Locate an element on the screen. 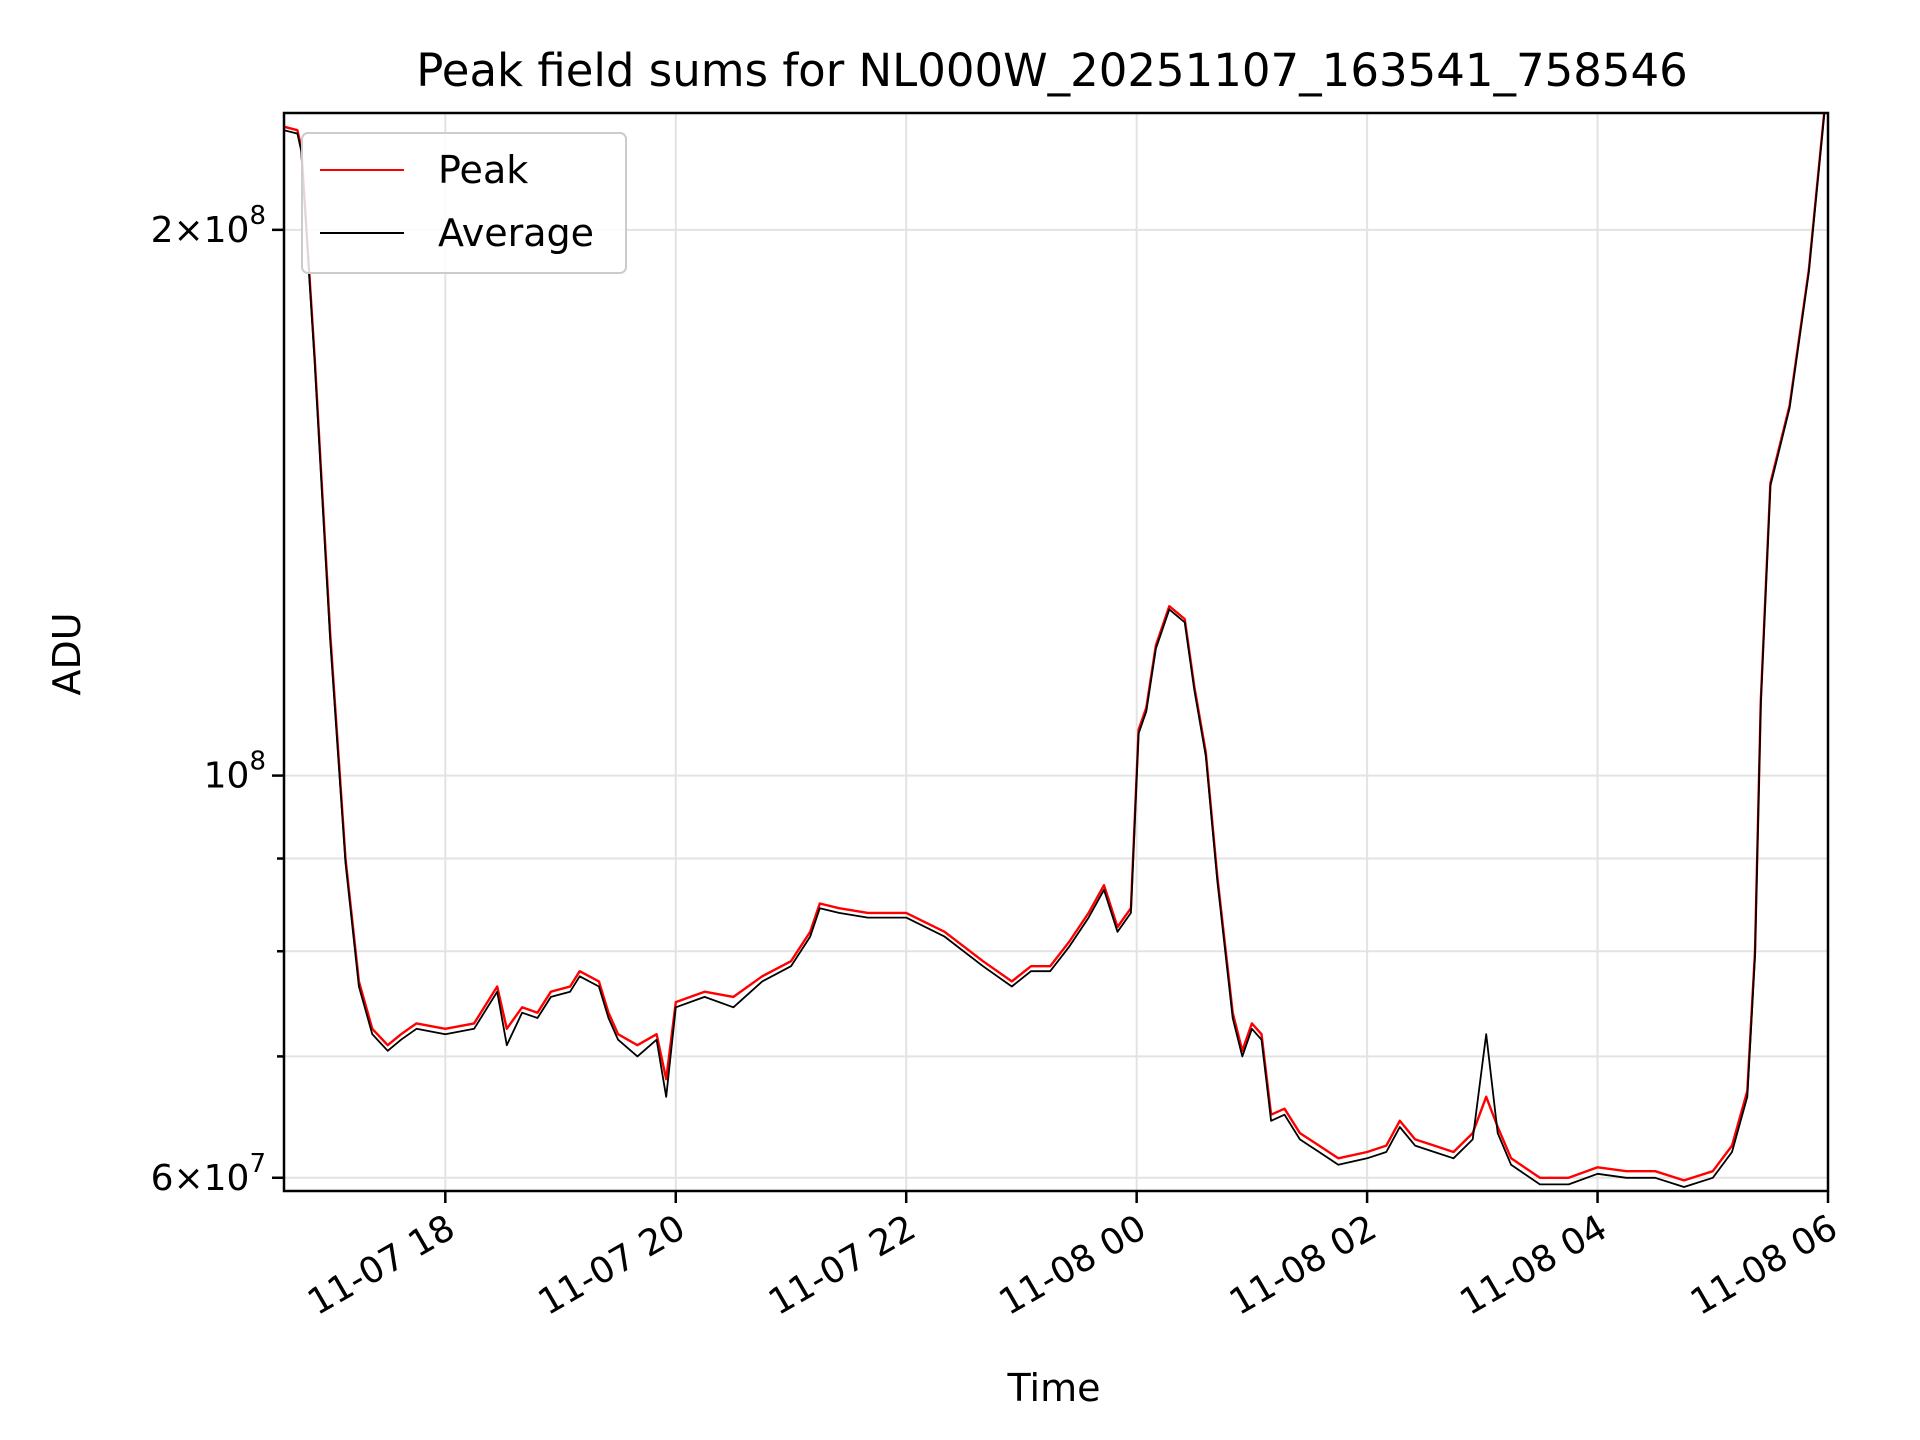 This screenshot has width=1920, height=1440. legend-box is located at coordinates (464, 203).